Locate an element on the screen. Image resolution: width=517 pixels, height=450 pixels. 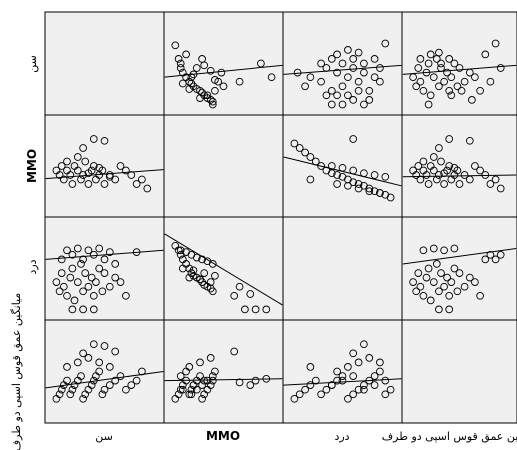
fit-line-r2-c0 is located at coordinates (104, 254).